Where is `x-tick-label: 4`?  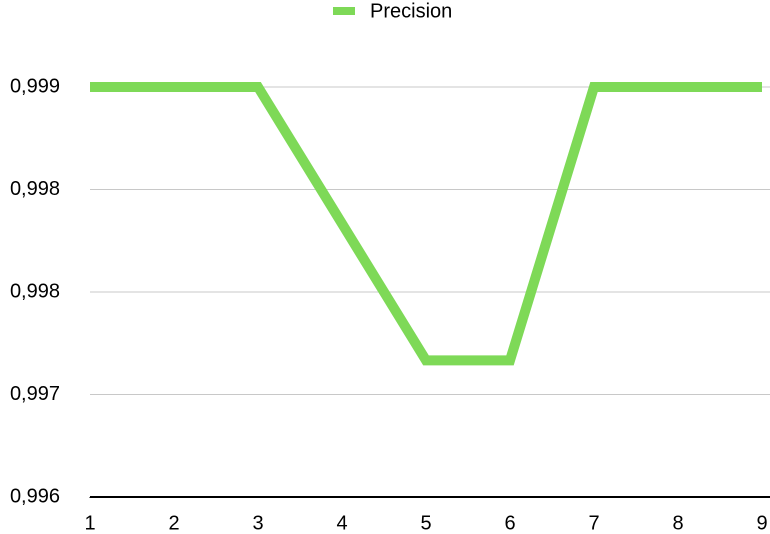
x-tick-label: 4 is located at coordinates (341, 523).